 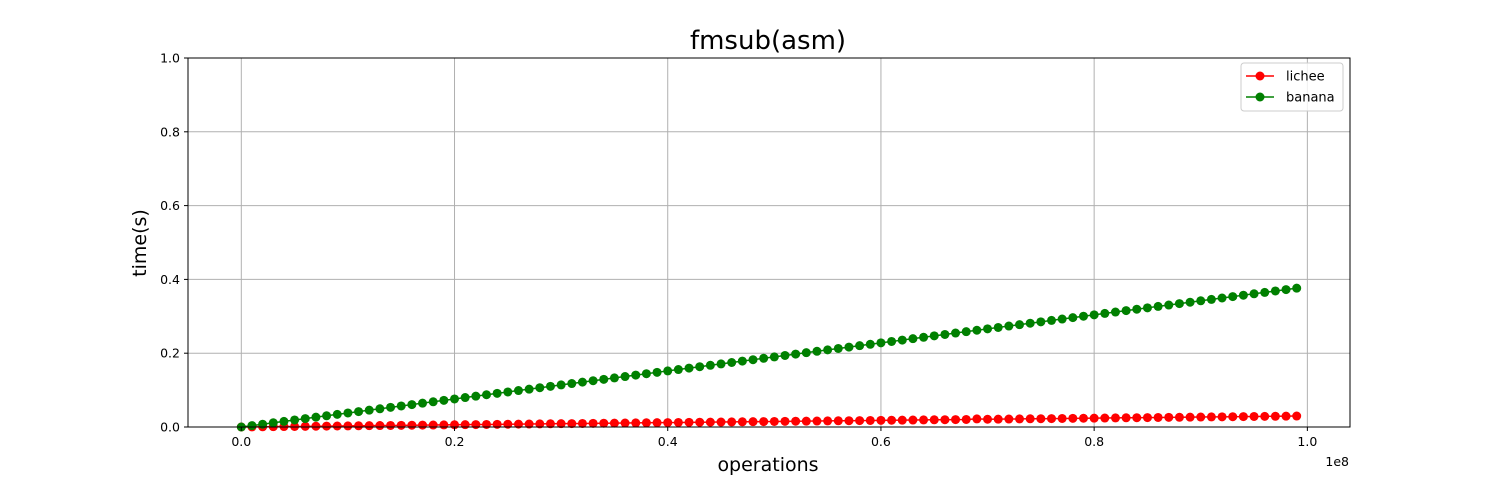 What do you see at coordinates (1260, 97) in the screenshot?
I see `legend-swatch-marker-banana` at bounding box center [1260, 97].